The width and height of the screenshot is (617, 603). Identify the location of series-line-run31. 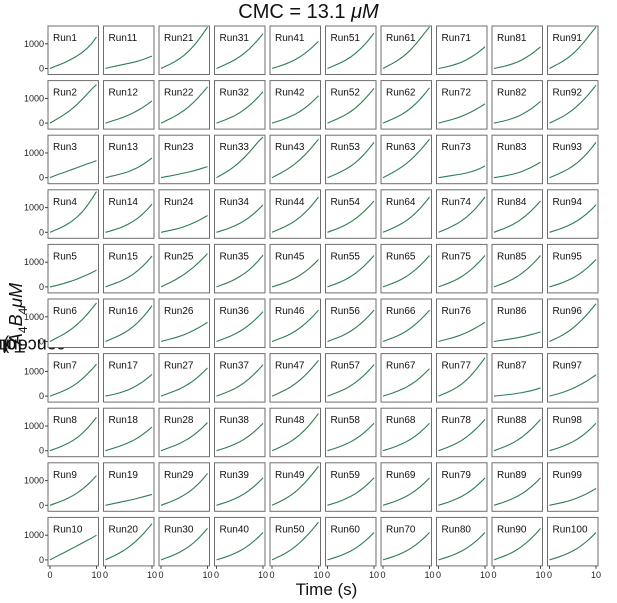
(240, 51).